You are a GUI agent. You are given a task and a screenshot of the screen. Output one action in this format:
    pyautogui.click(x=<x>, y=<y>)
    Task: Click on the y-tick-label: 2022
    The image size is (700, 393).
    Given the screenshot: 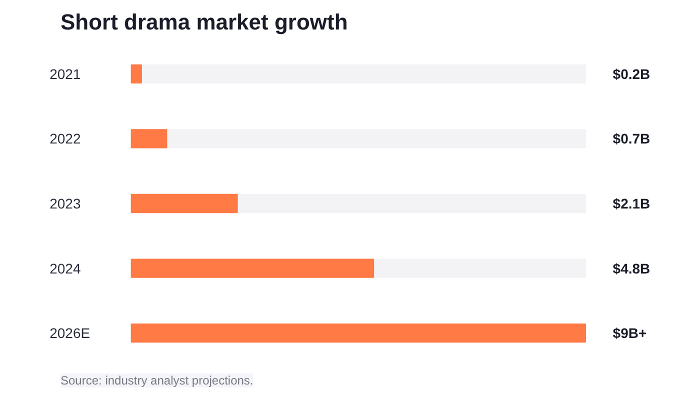 What is the action you would take?
    pyautogui.click(x=65, y=138)
    